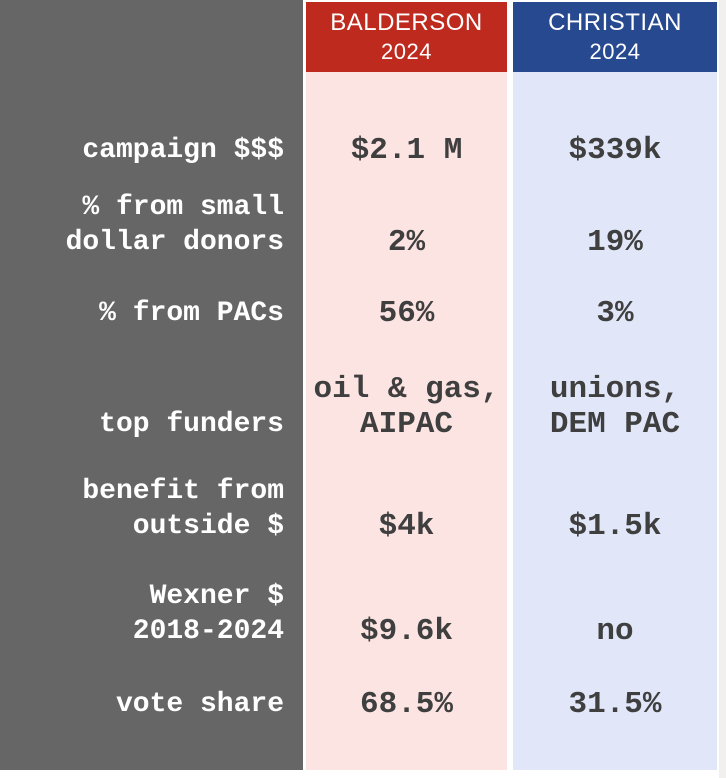 The width and height of the screenshot is (726, 778). What do you see at coordinates (406, 704) in the screenshot?
I see `balderson-vote-share: 68.5%` at bounding box center [406, 704].